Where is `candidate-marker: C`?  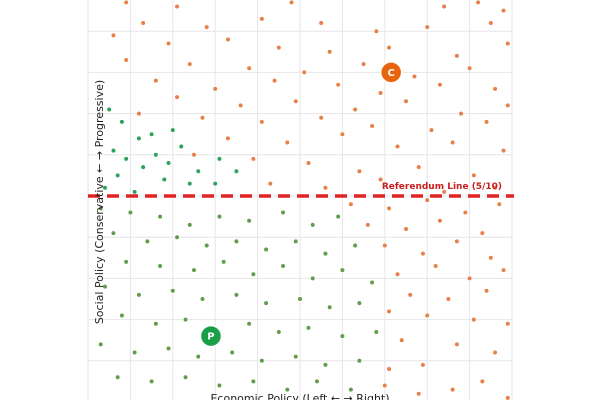
candidate-marker: C is located at coordinates (391, 72).